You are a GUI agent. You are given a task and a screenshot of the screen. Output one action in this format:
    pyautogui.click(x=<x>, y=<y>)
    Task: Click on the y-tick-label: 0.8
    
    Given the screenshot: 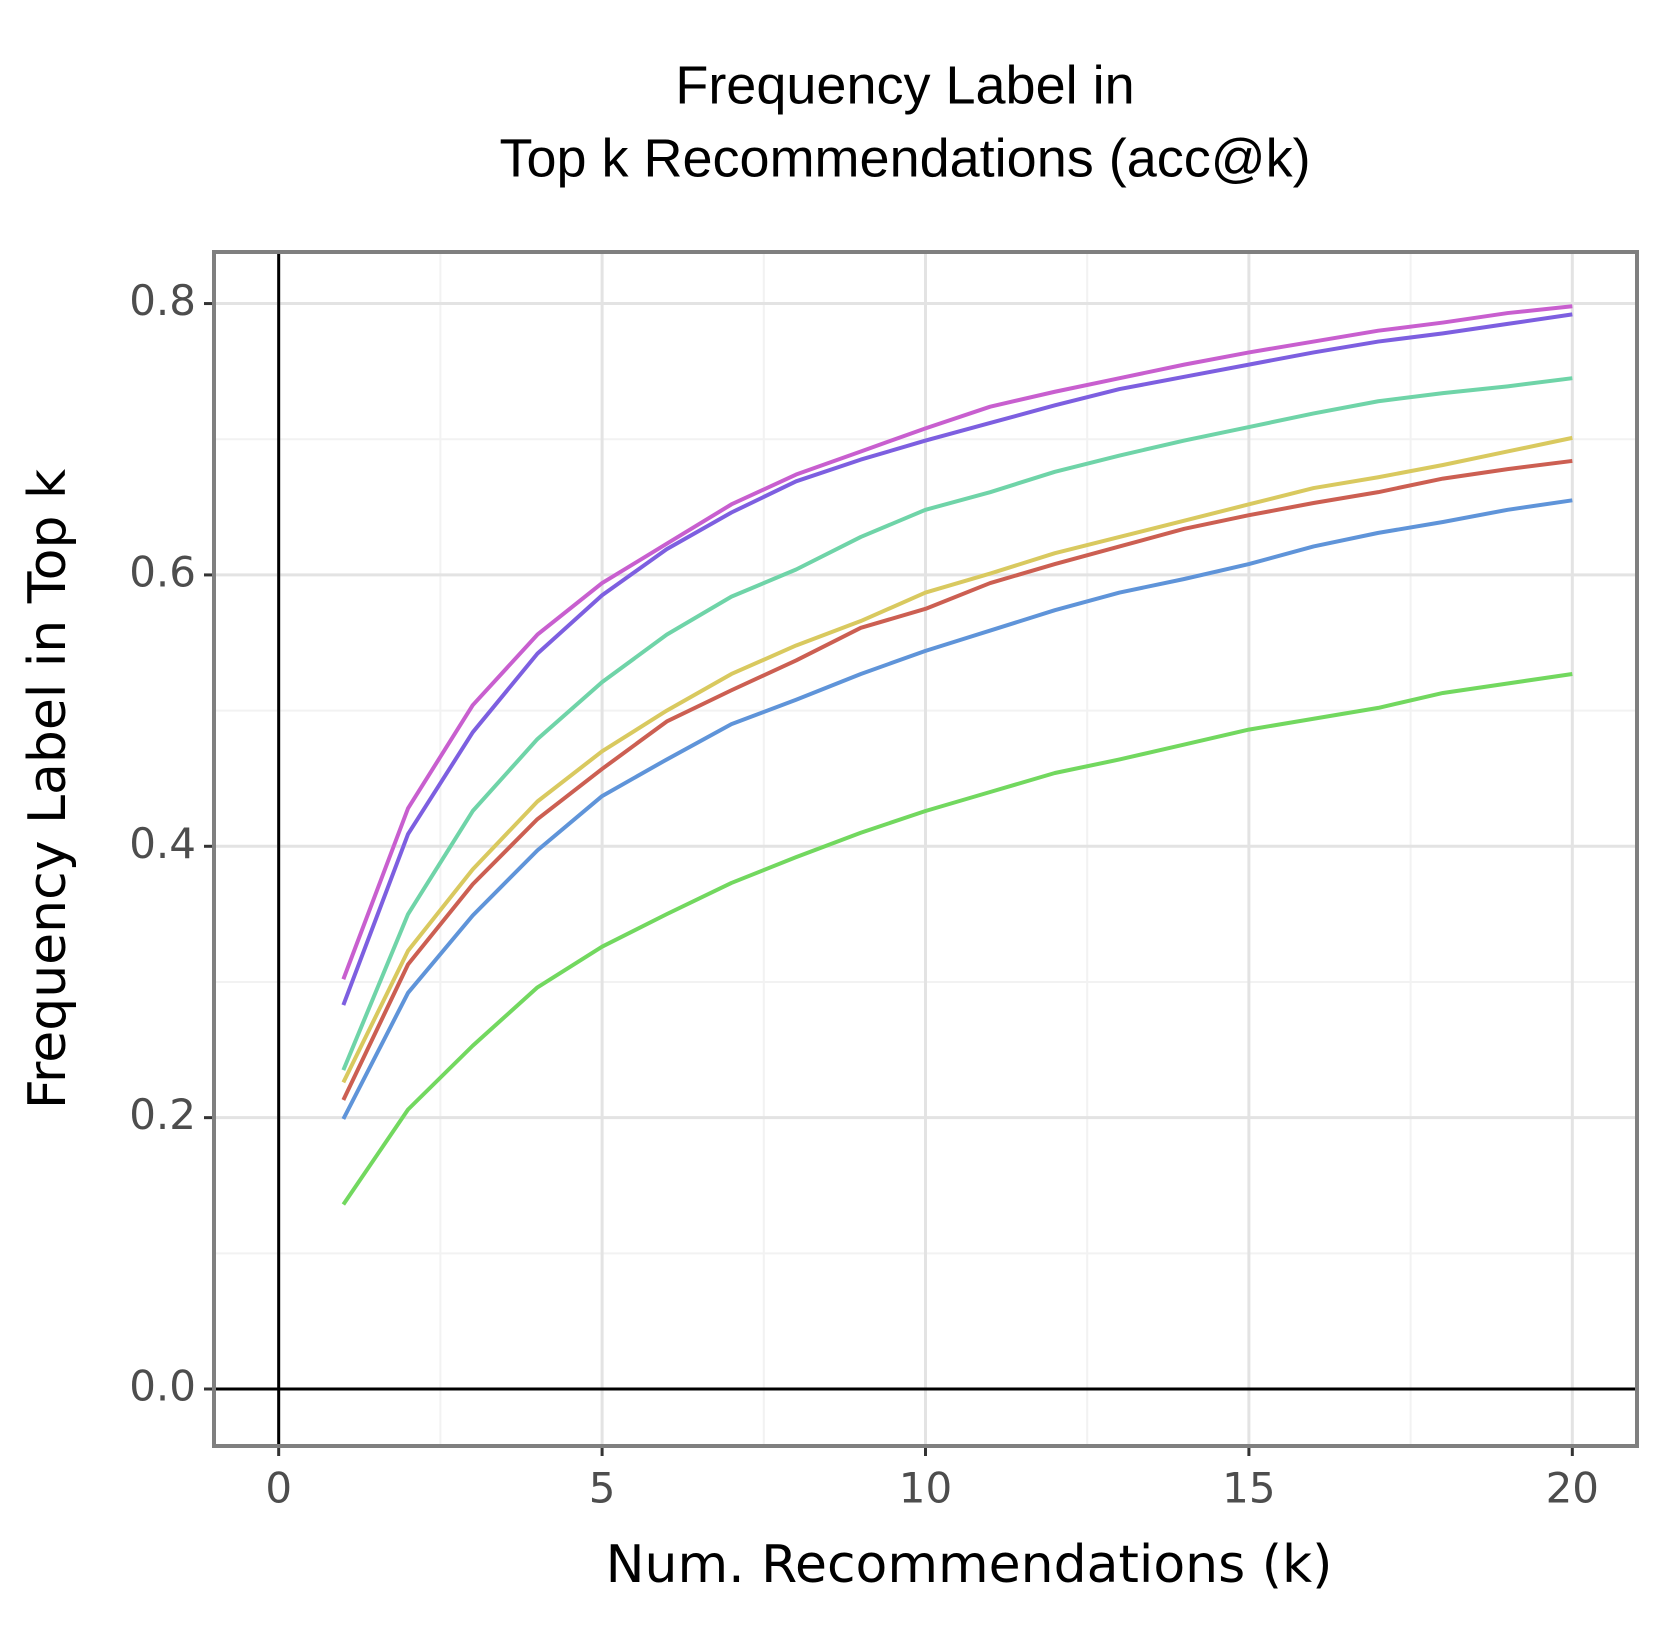 What is the action you would take?
    pyautogui.click(x=162, y=300)
    